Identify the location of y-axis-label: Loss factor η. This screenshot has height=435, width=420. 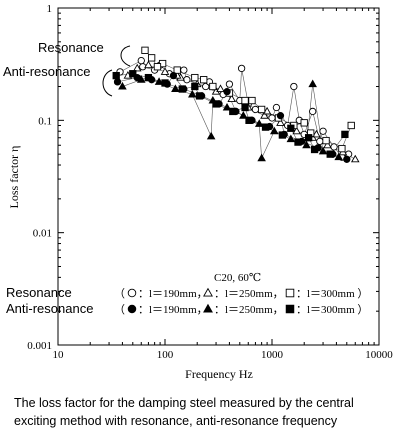
(14, 177).